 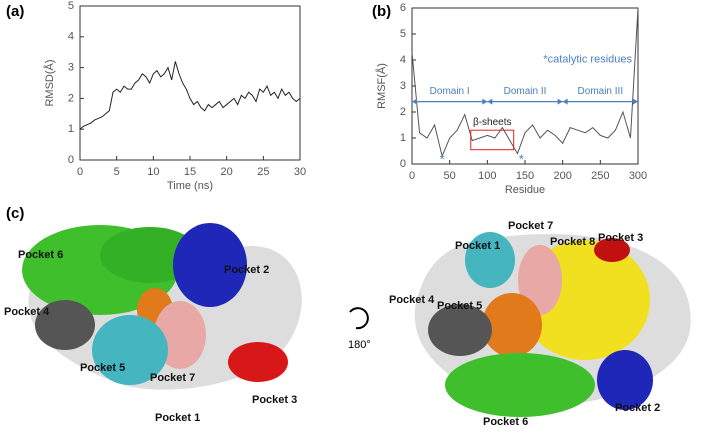 What do you see at coordinates (263, 172) in the screenshot?
I see `x-tick-label: 25` at bounding box center [263, 172].